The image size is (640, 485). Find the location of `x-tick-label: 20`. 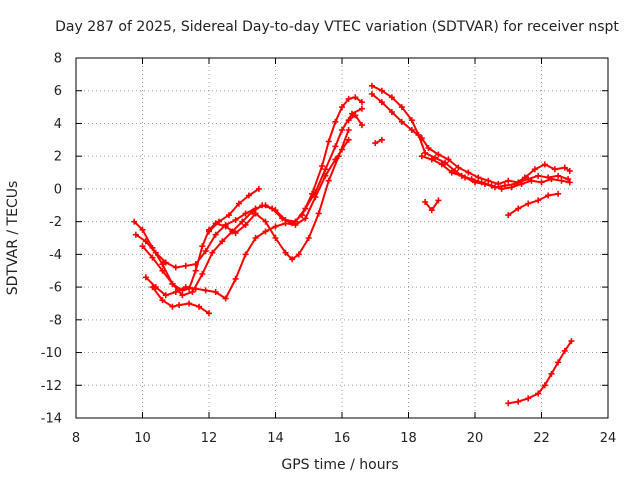

x-tick-label: 20 is located at coordinates (475, 438).